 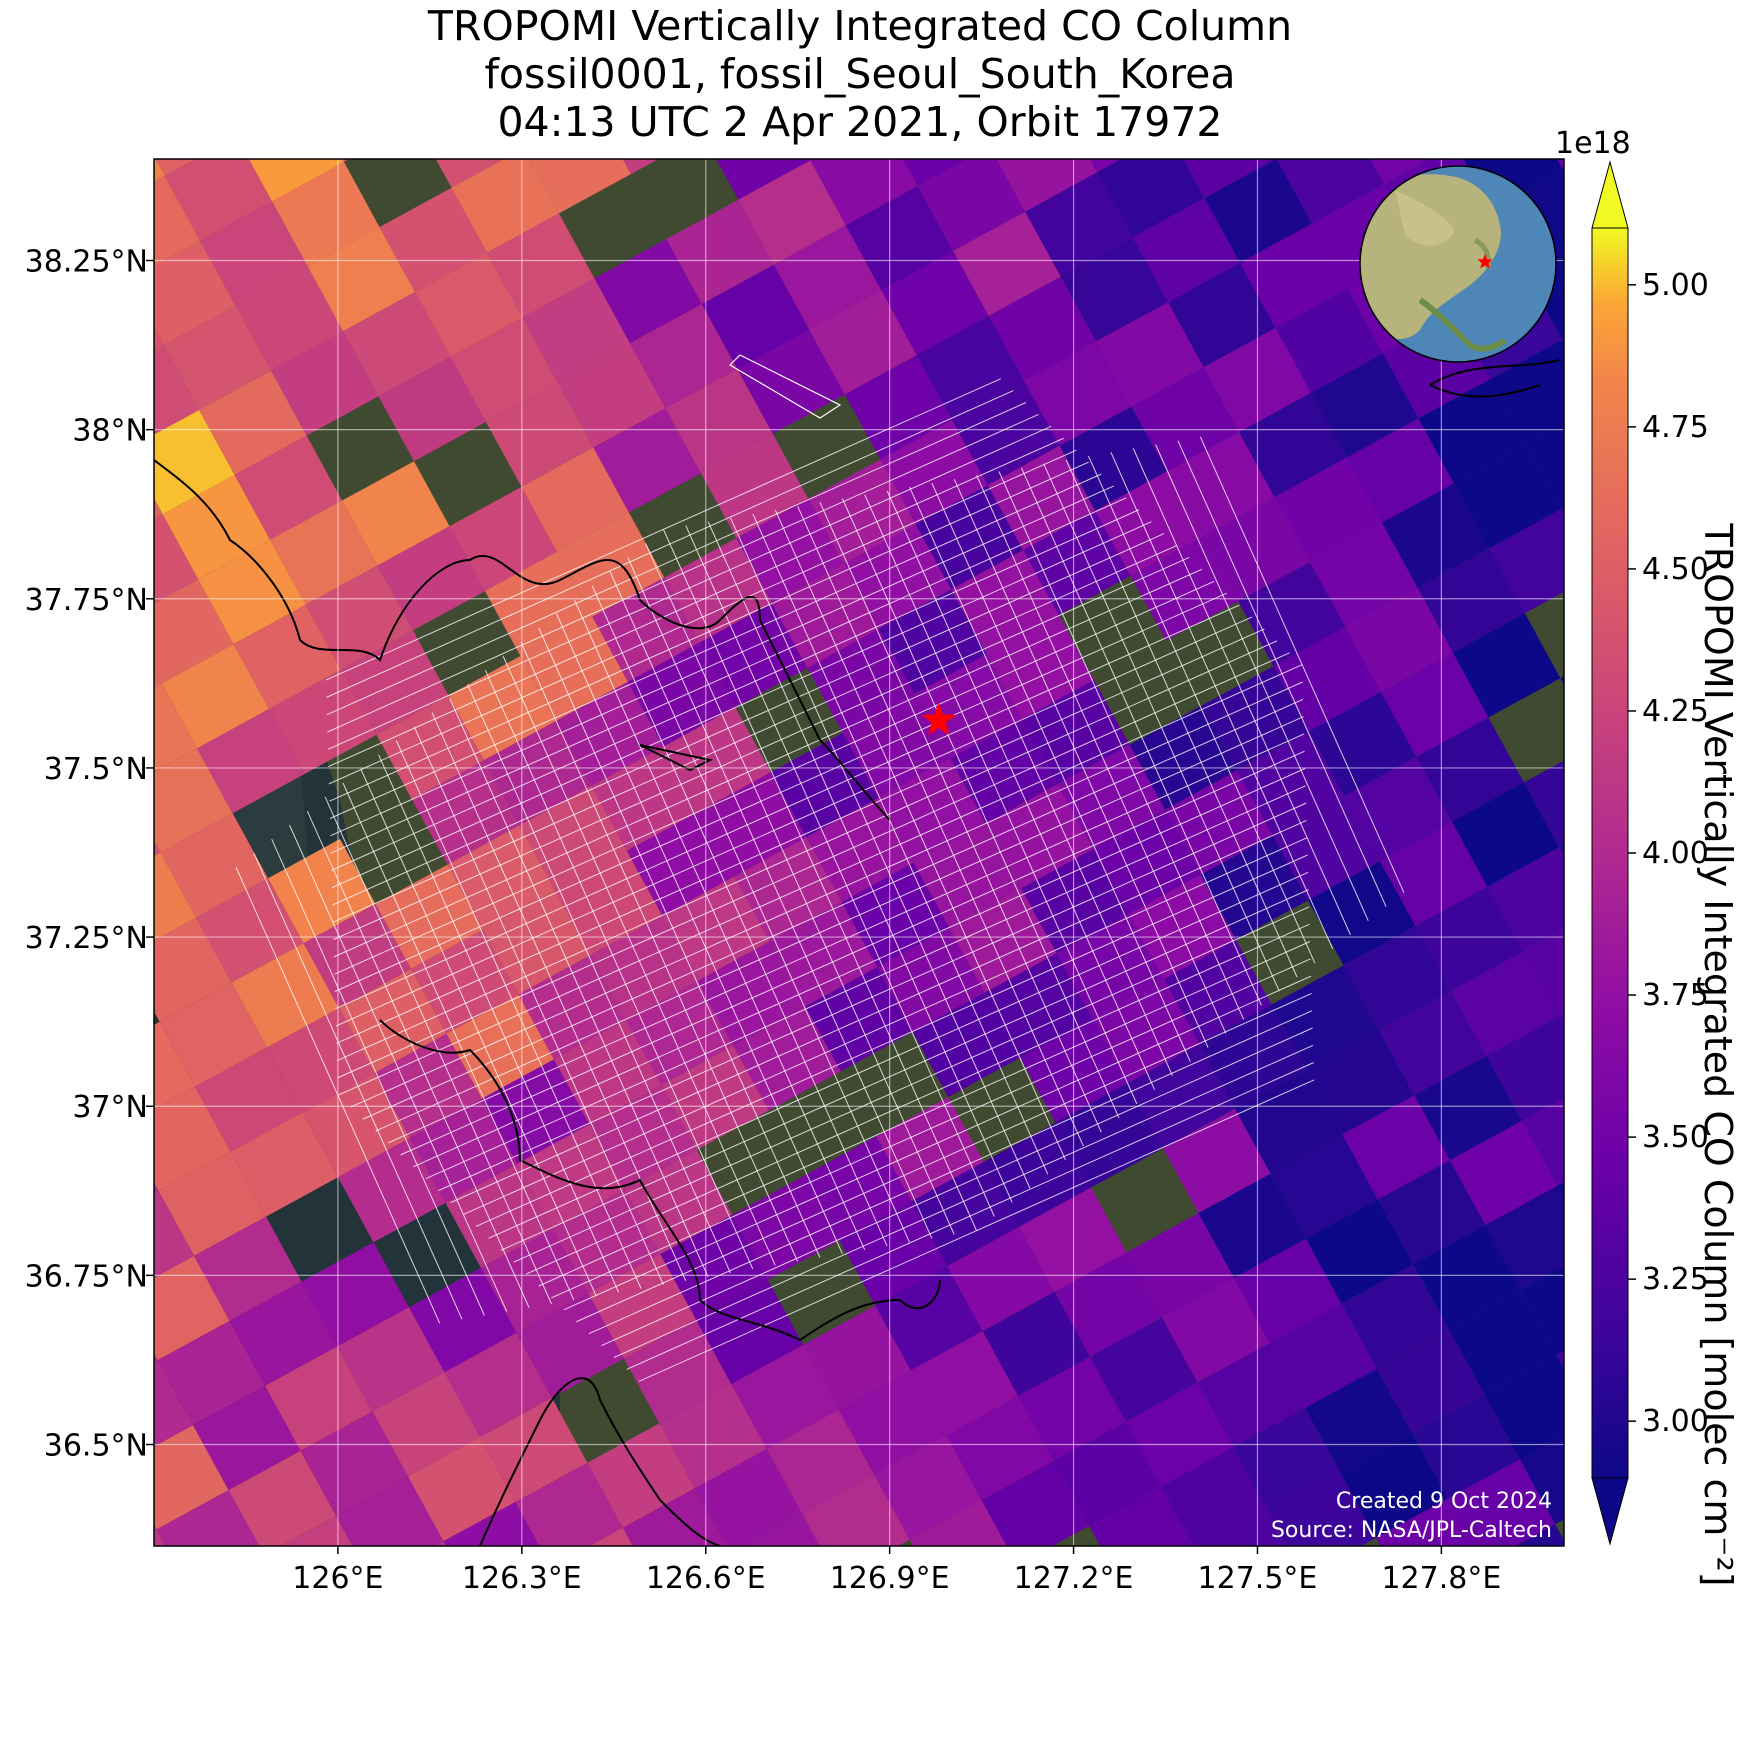 I want to click on credit-source: Source: NASA/JPL-Caltech, so click(x=1411, y=1530).